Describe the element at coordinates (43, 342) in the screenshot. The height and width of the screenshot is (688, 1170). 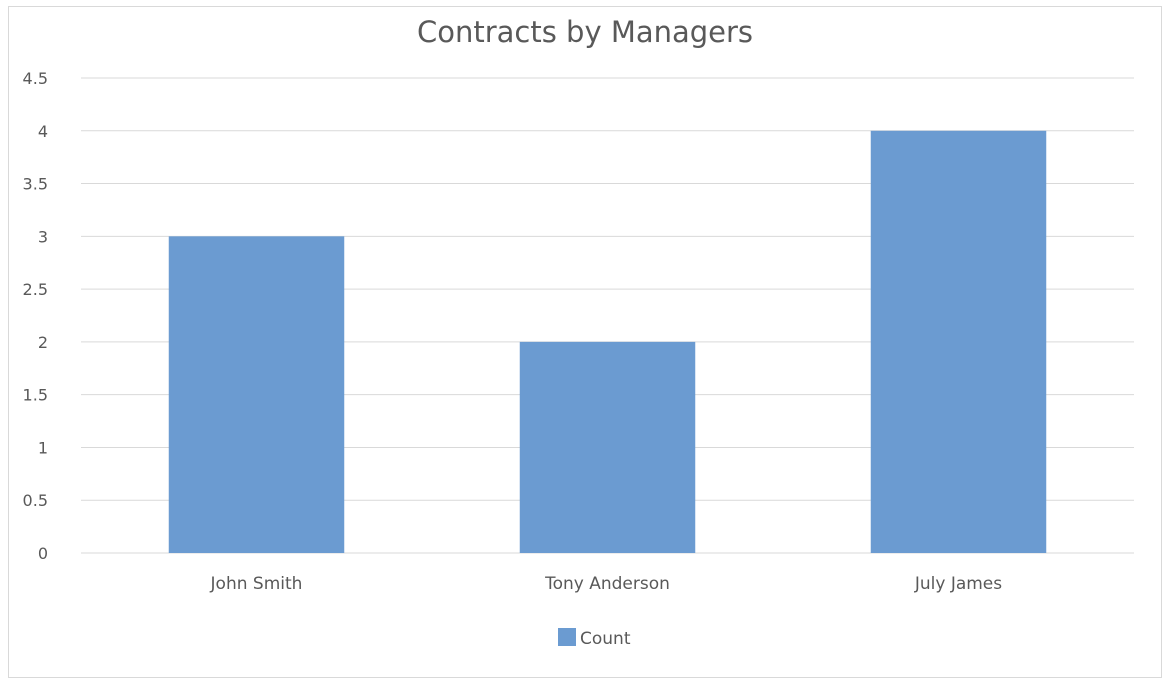
I see `y-tick-label: 2` at that location.